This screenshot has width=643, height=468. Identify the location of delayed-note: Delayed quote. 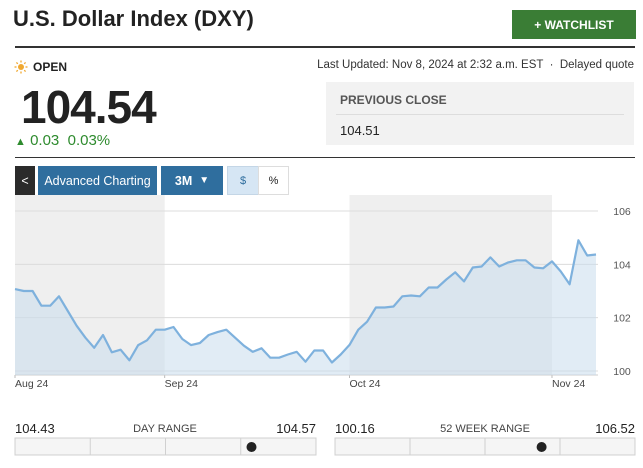
(596, 65).